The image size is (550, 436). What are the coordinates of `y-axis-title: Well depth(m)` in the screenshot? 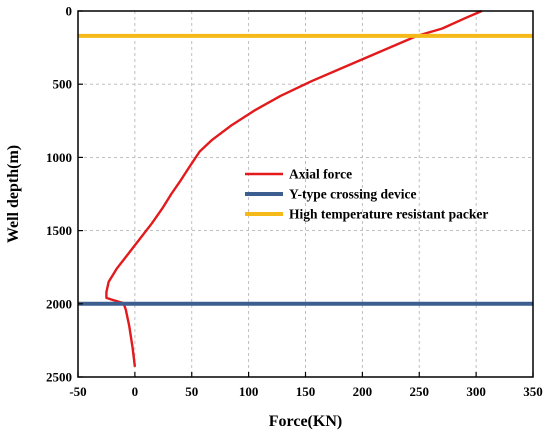 It's located at (13, 194).